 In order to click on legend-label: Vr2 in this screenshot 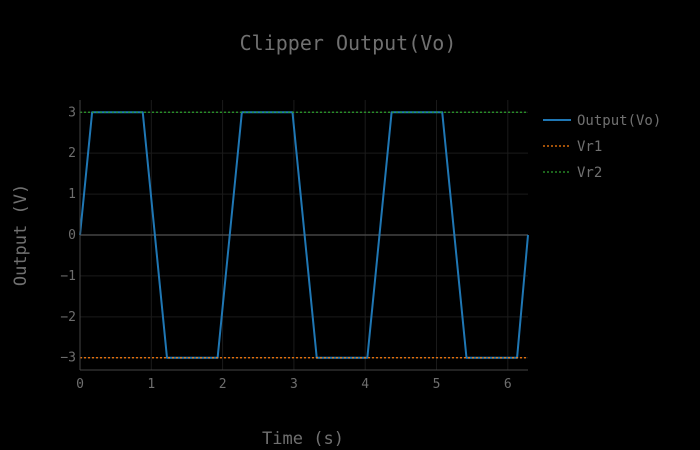, I will do `click(589, 173)`.